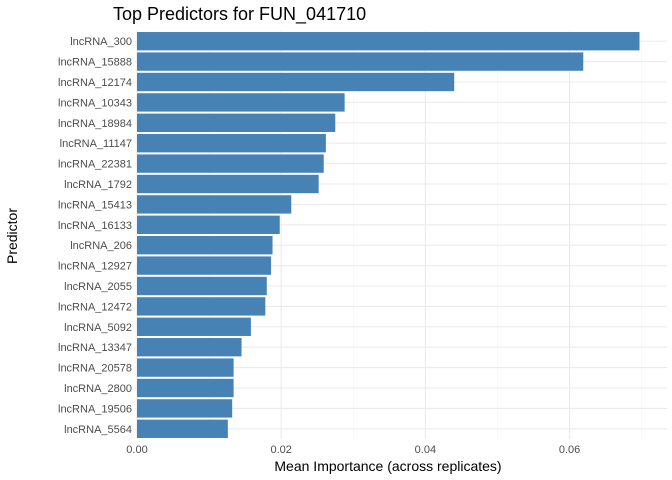 Image resolution: width=672 pixels, height=480 pixels. I want to click on y-tick-label: lncRNA_15413, so click(95, 205).